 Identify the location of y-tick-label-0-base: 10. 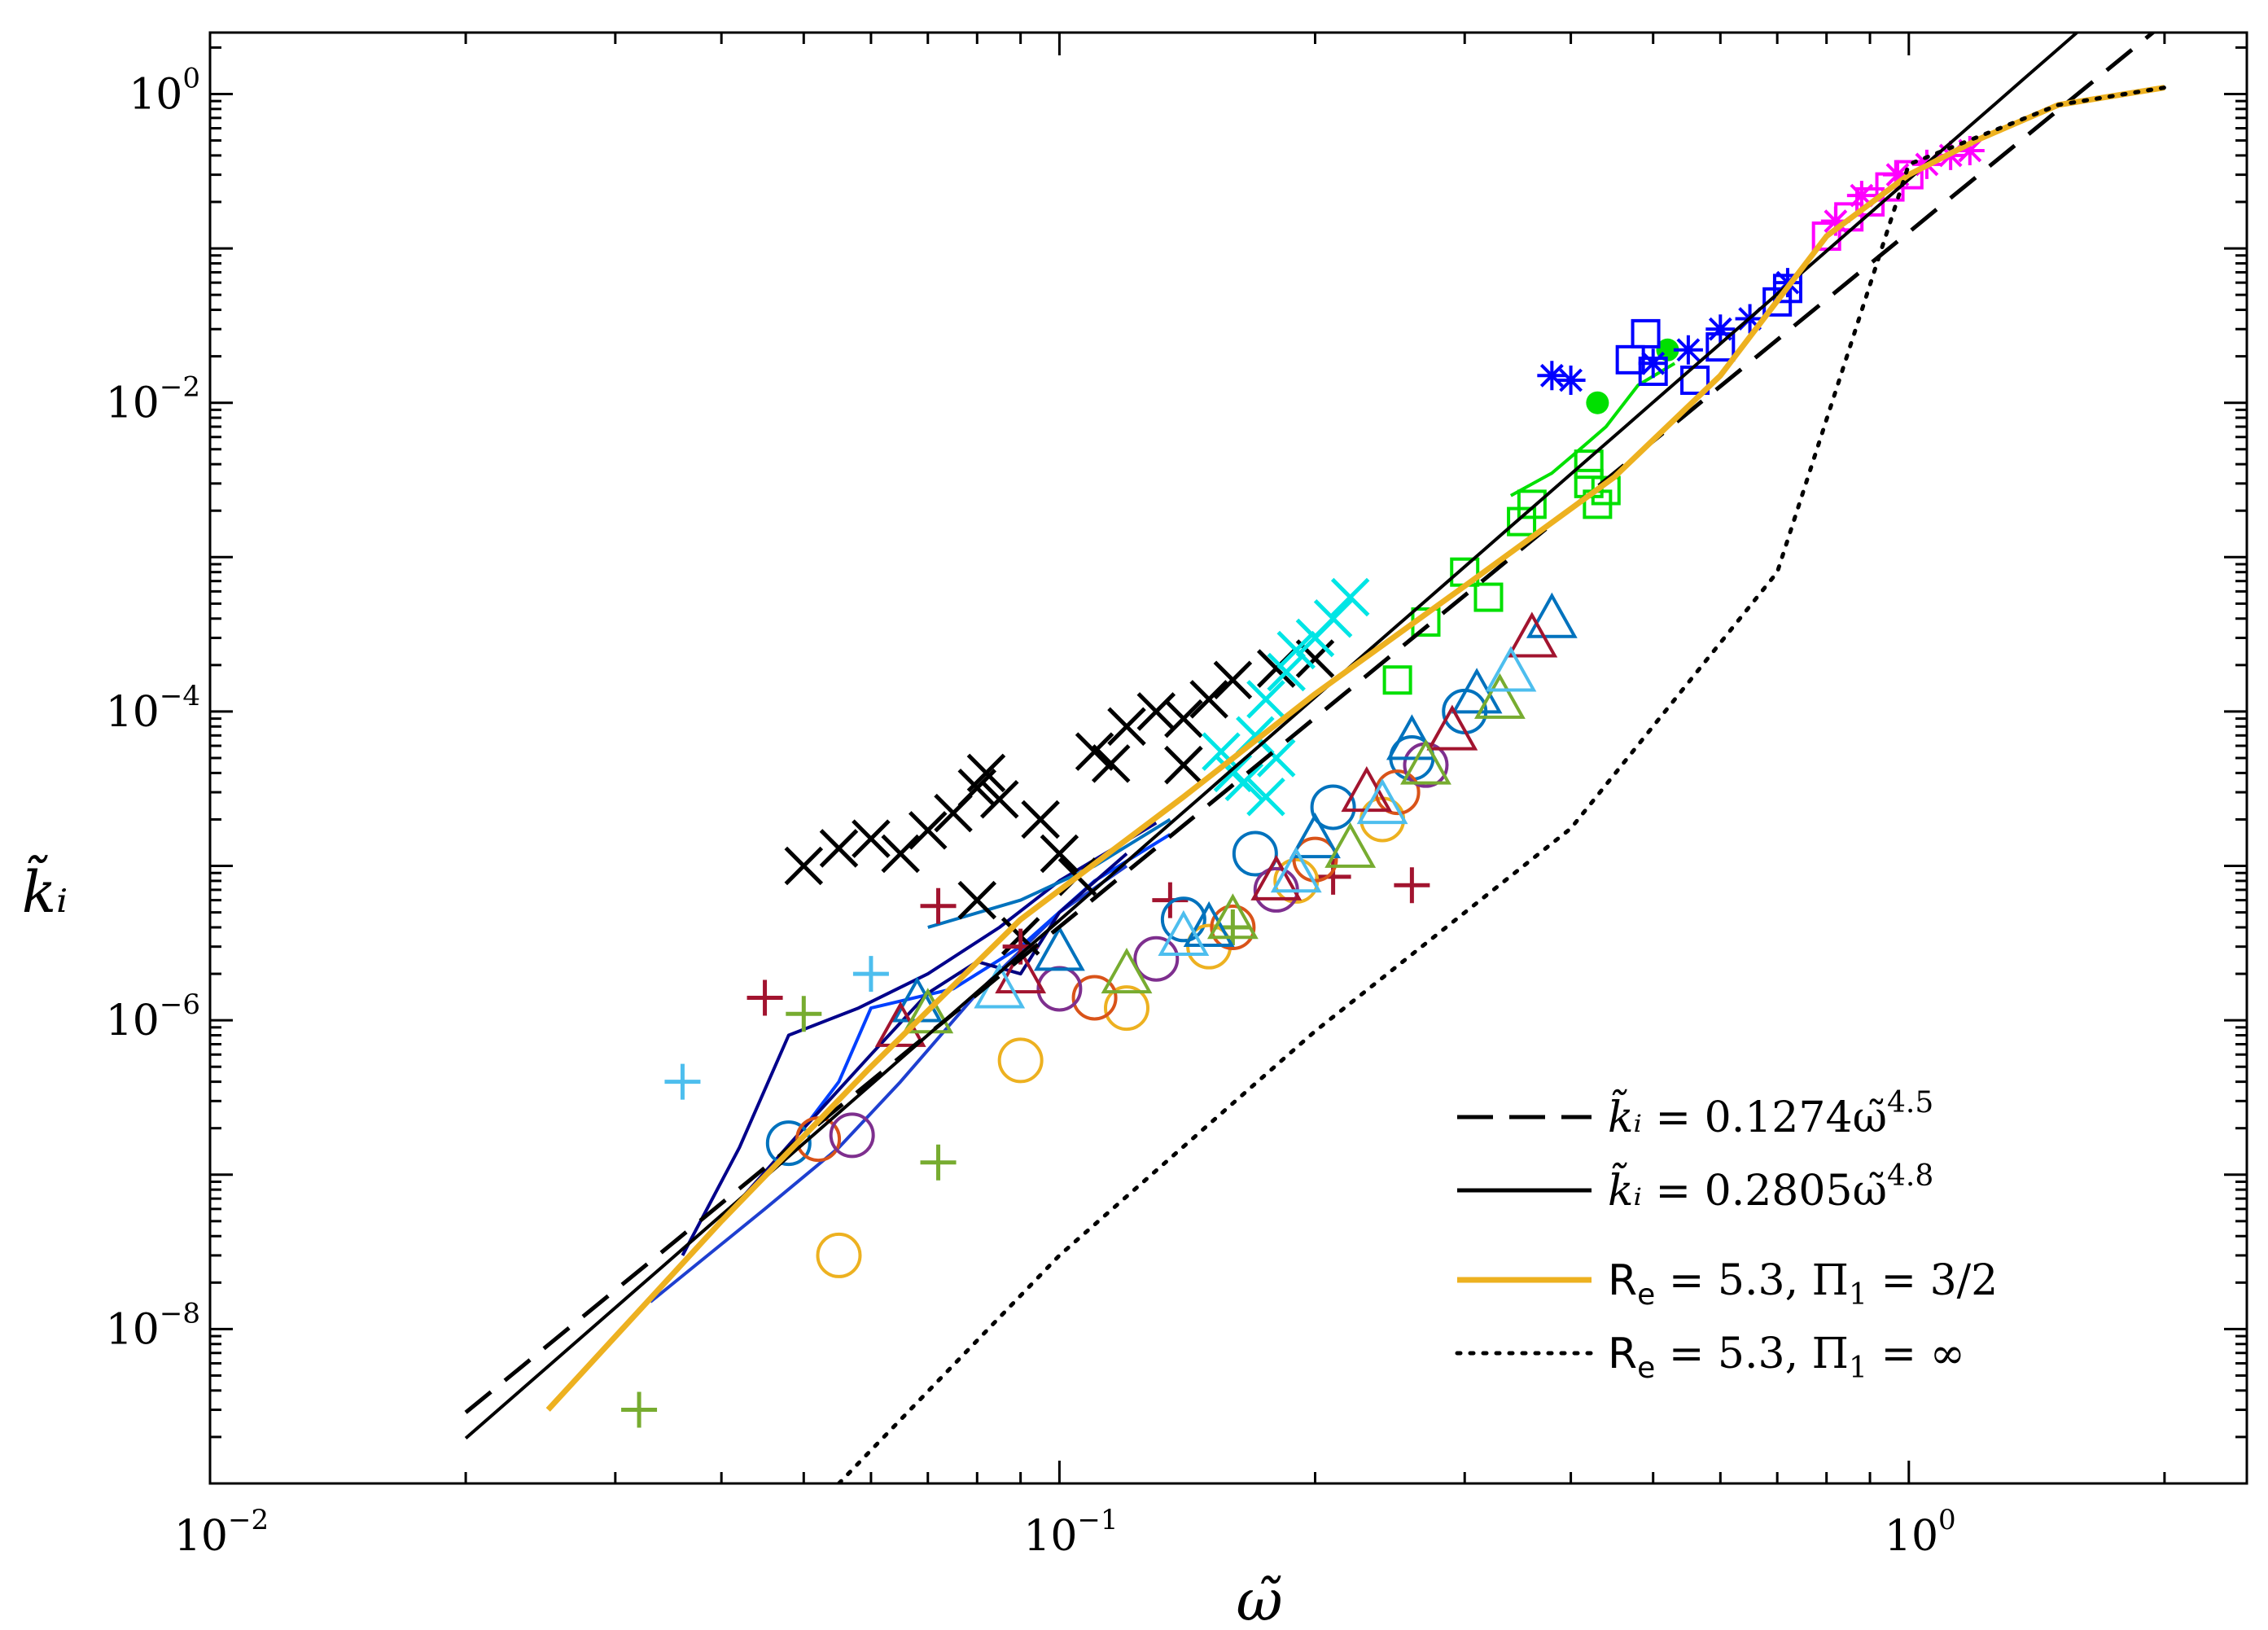
(133, 1329).